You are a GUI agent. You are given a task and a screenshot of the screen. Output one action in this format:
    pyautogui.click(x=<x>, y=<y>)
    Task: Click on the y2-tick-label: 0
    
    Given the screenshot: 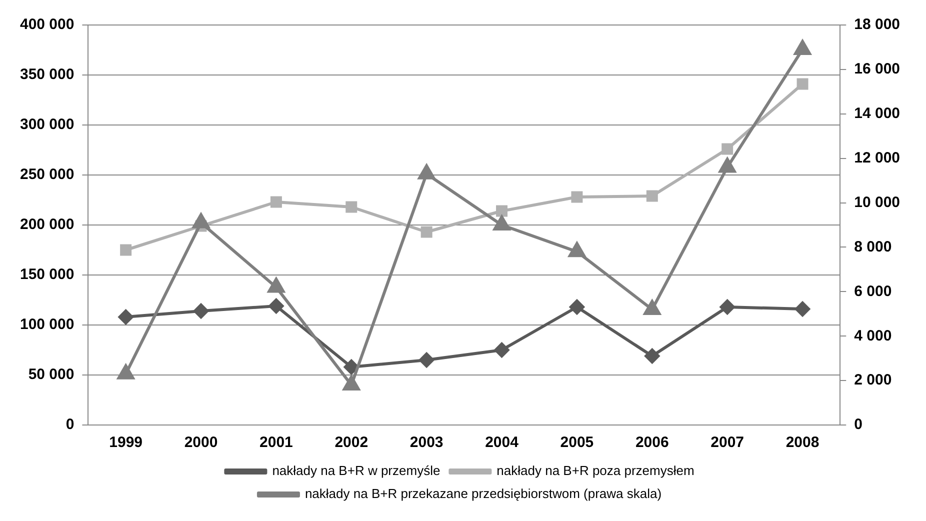 What is the action you would take?
    pyautogui.click(x=858, y=425)
    